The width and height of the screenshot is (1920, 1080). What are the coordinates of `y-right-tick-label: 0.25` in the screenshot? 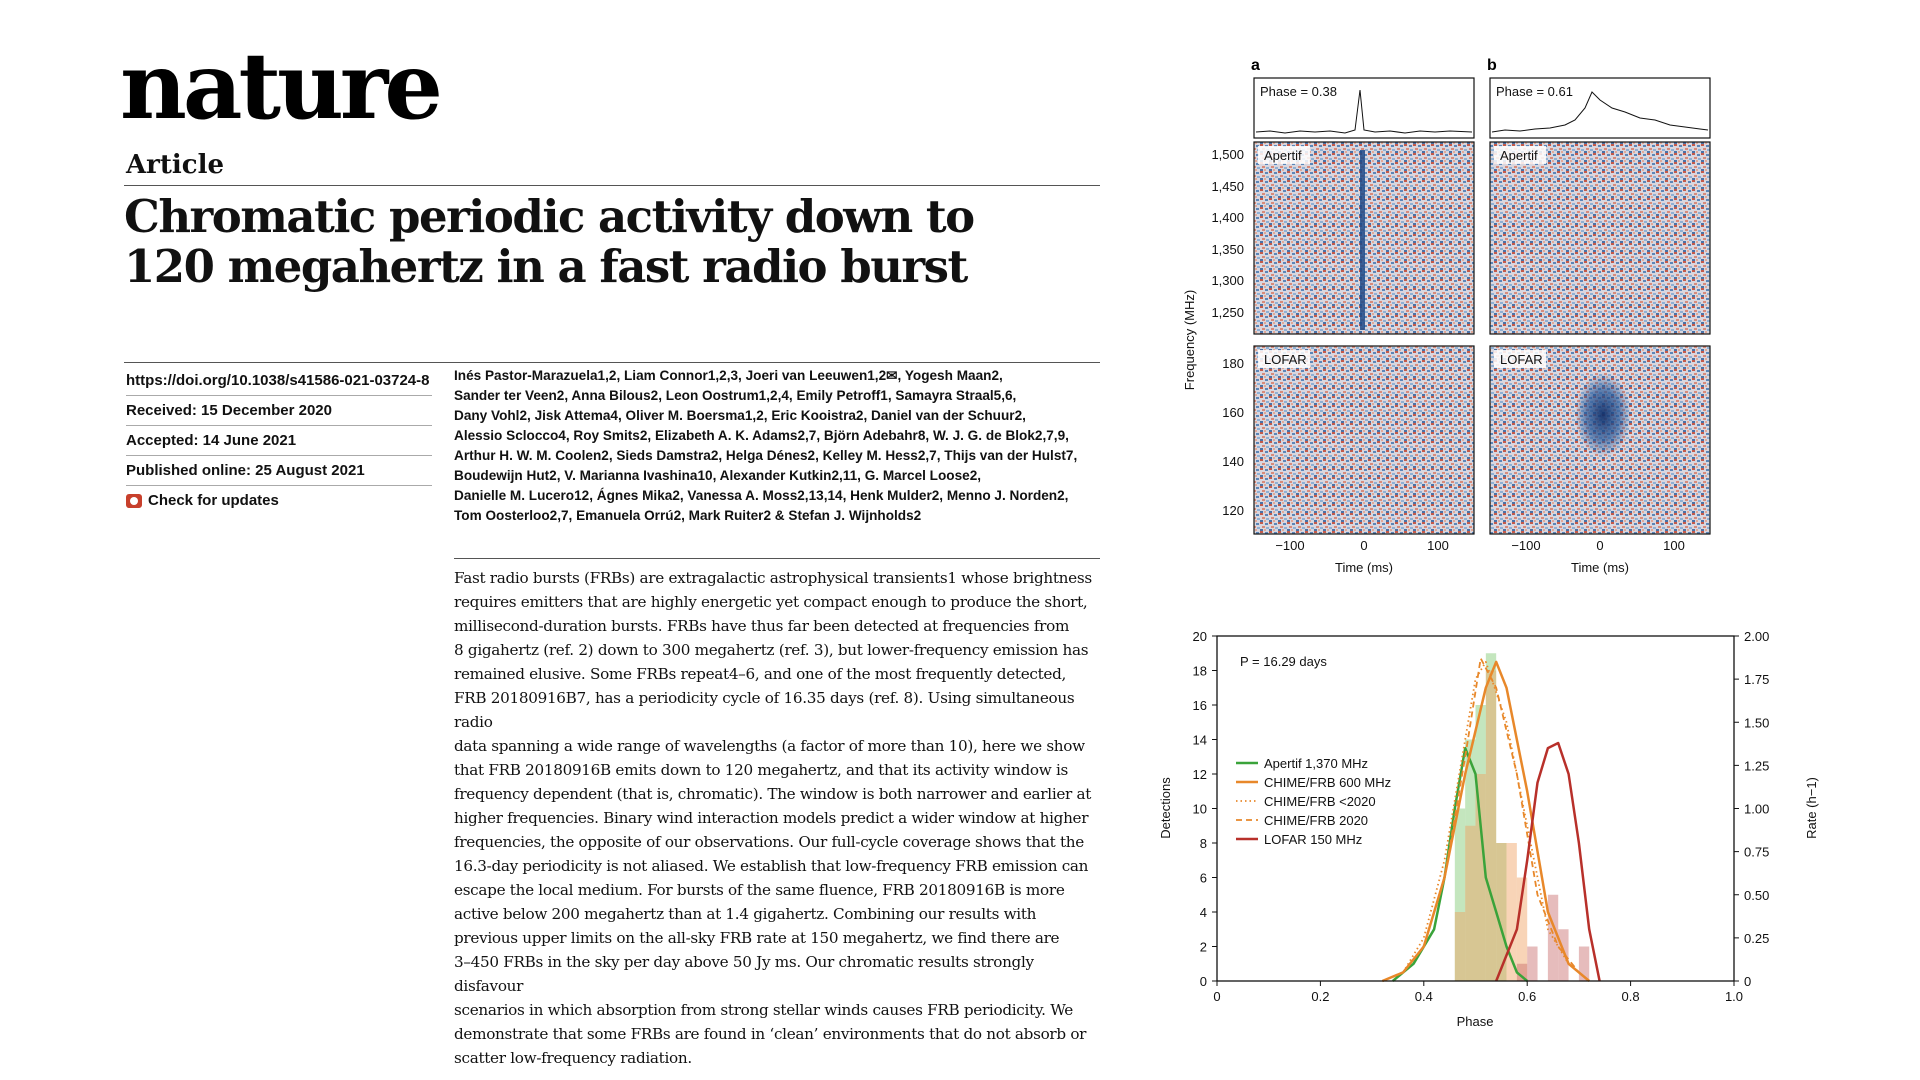 It's located at (1756, 938).